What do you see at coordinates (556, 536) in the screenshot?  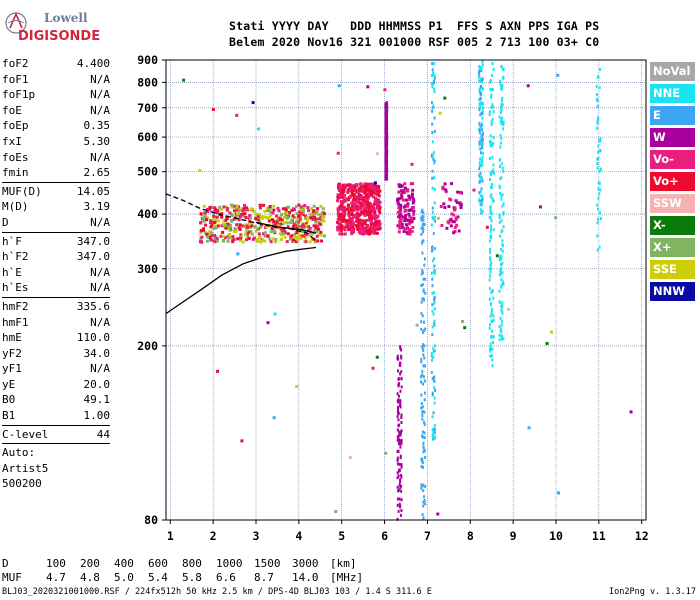 I see `x-tick-label: 10` at bounding box center [556, 536].